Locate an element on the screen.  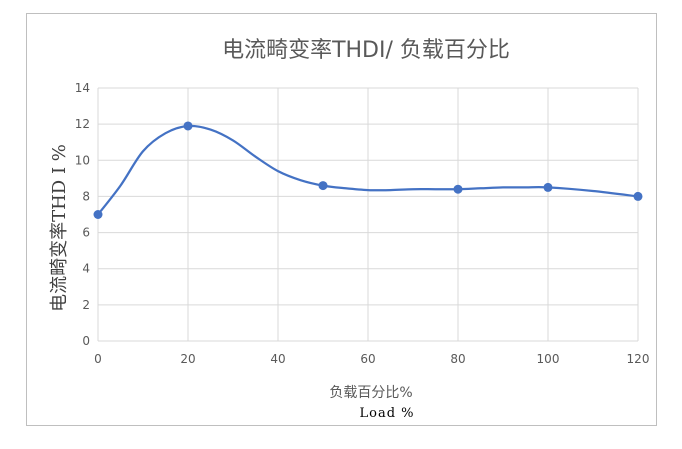
y-tick-label: 4 is located at coordinates (86, 269).